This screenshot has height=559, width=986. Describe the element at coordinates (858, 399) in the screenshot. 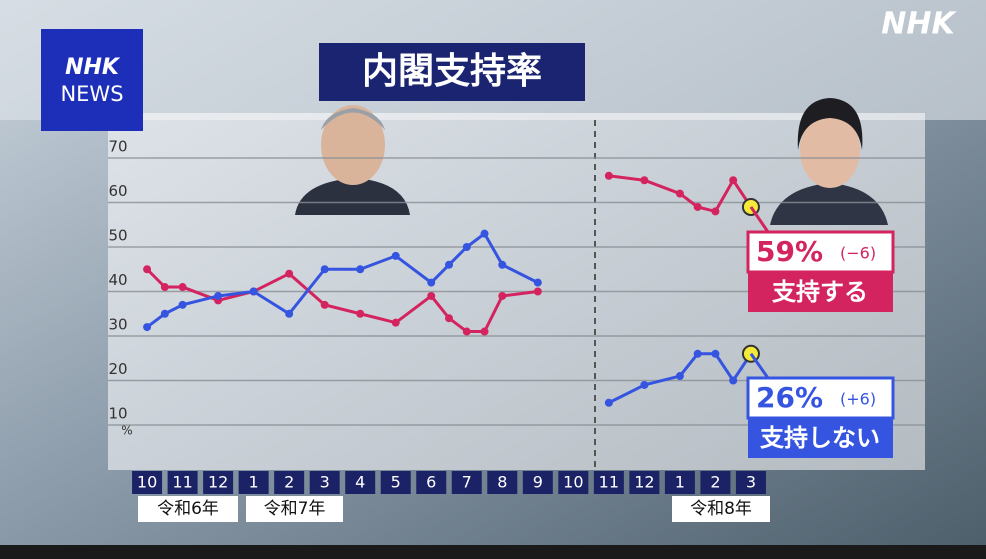

I see `change-label: (+6)` at that location.